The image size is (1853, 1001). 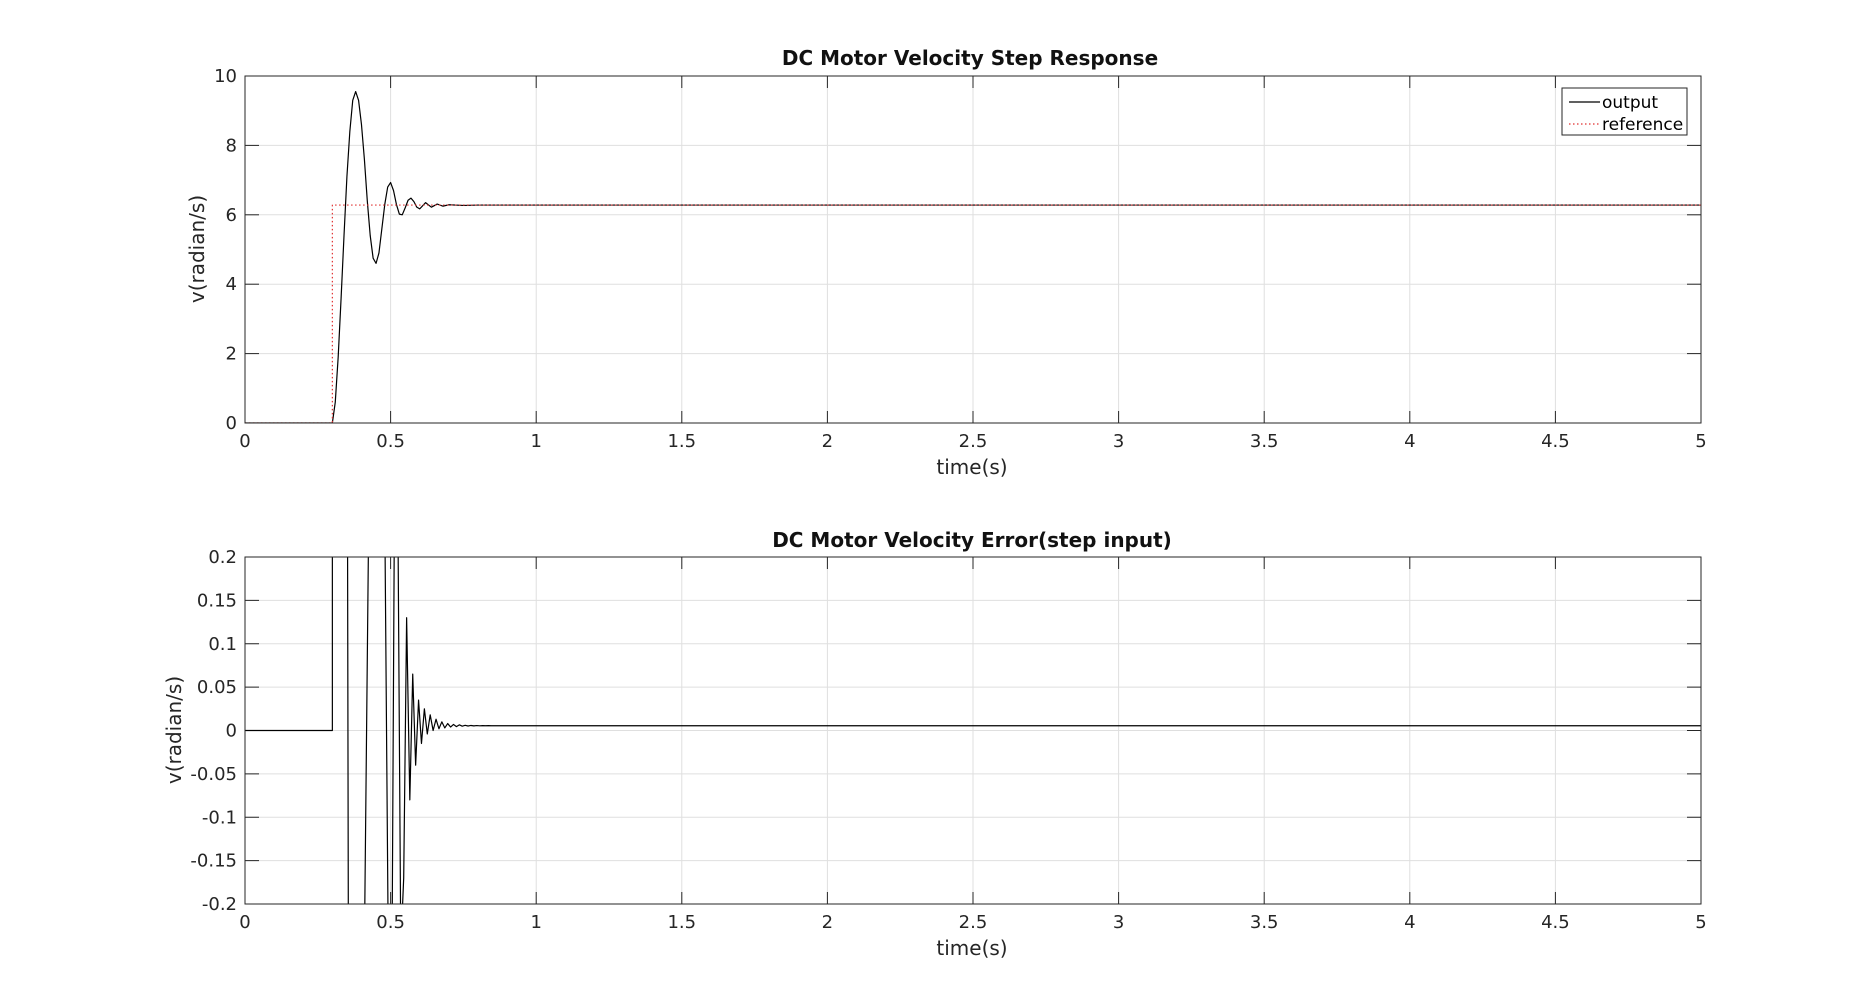 I want to click on chart-title: DC Motor Velocity Error(step input), so click(x=972, y=540).